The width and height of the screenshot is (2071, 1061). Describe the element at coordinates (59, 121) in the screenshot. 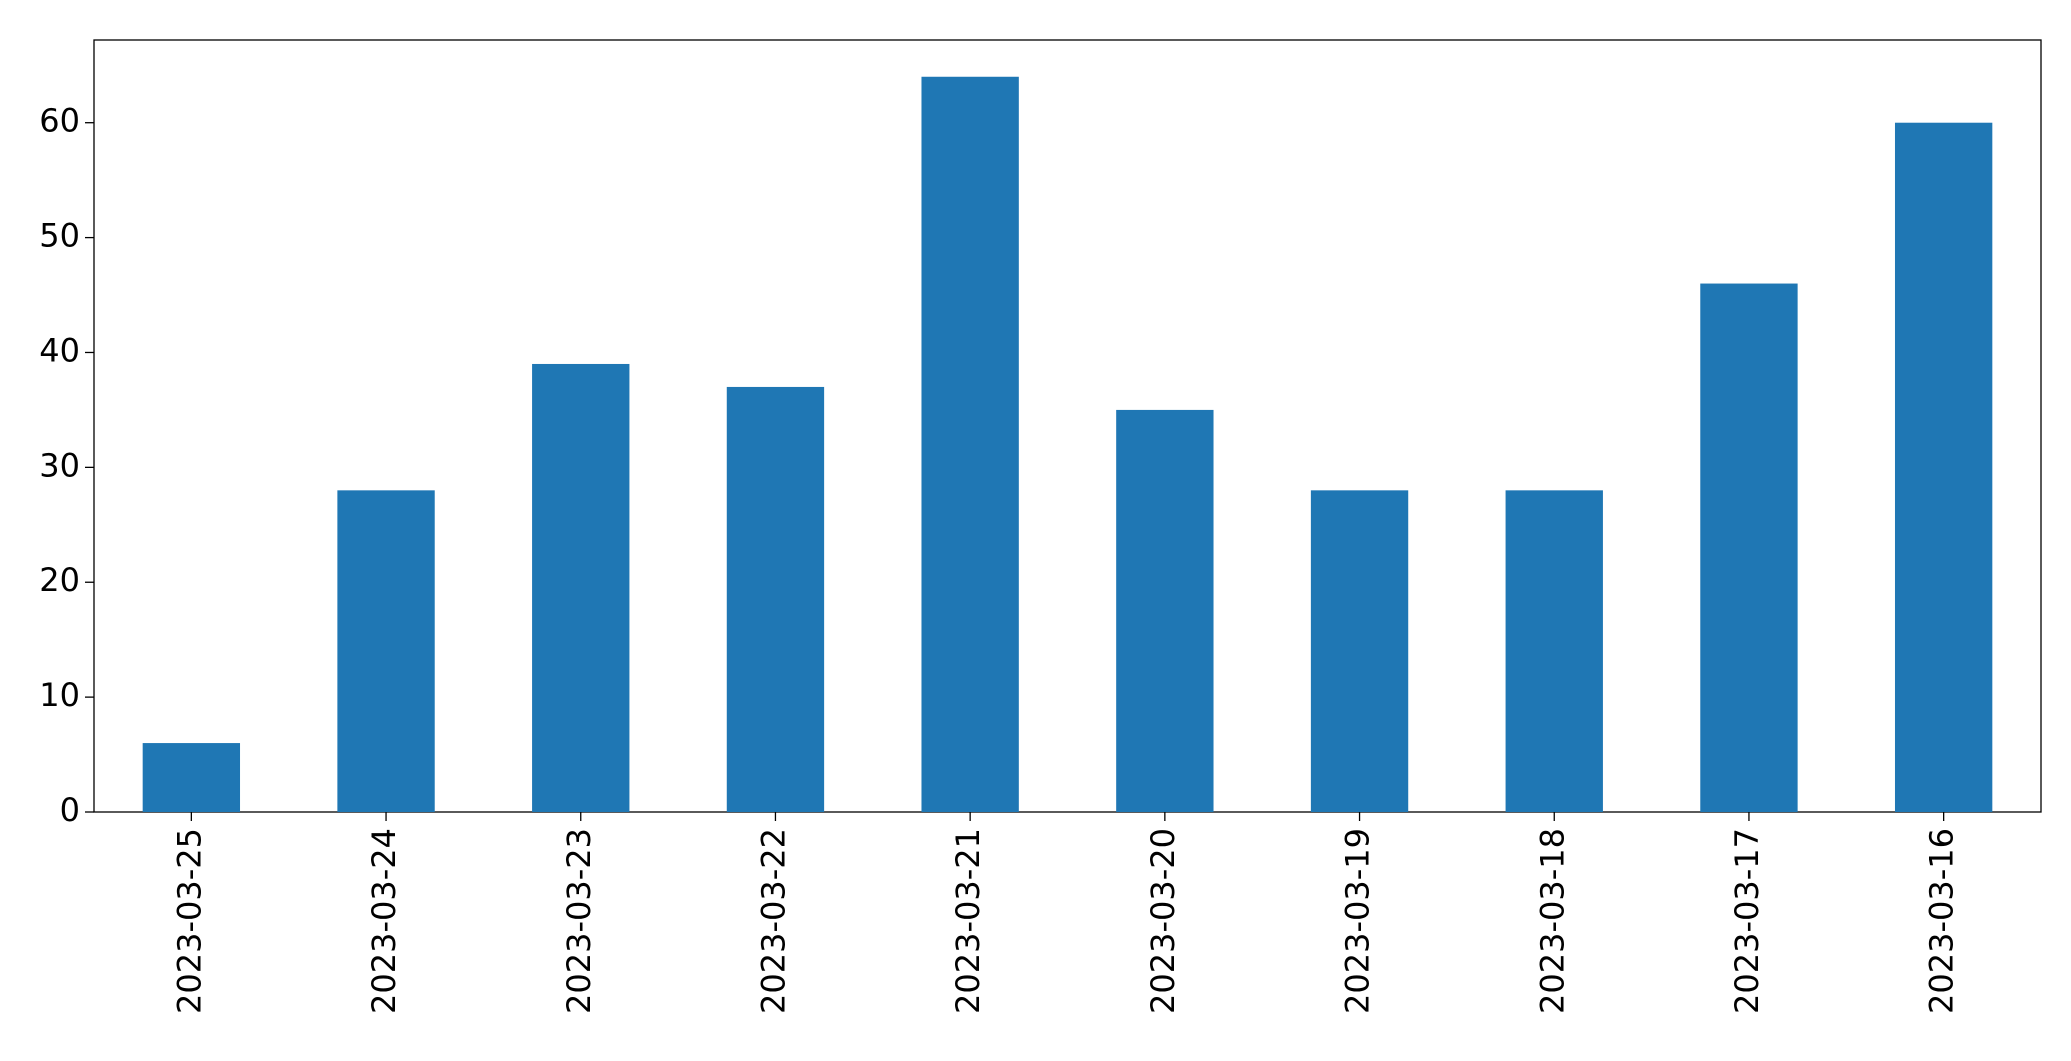

I see `y-tick-label: 60` at that location.